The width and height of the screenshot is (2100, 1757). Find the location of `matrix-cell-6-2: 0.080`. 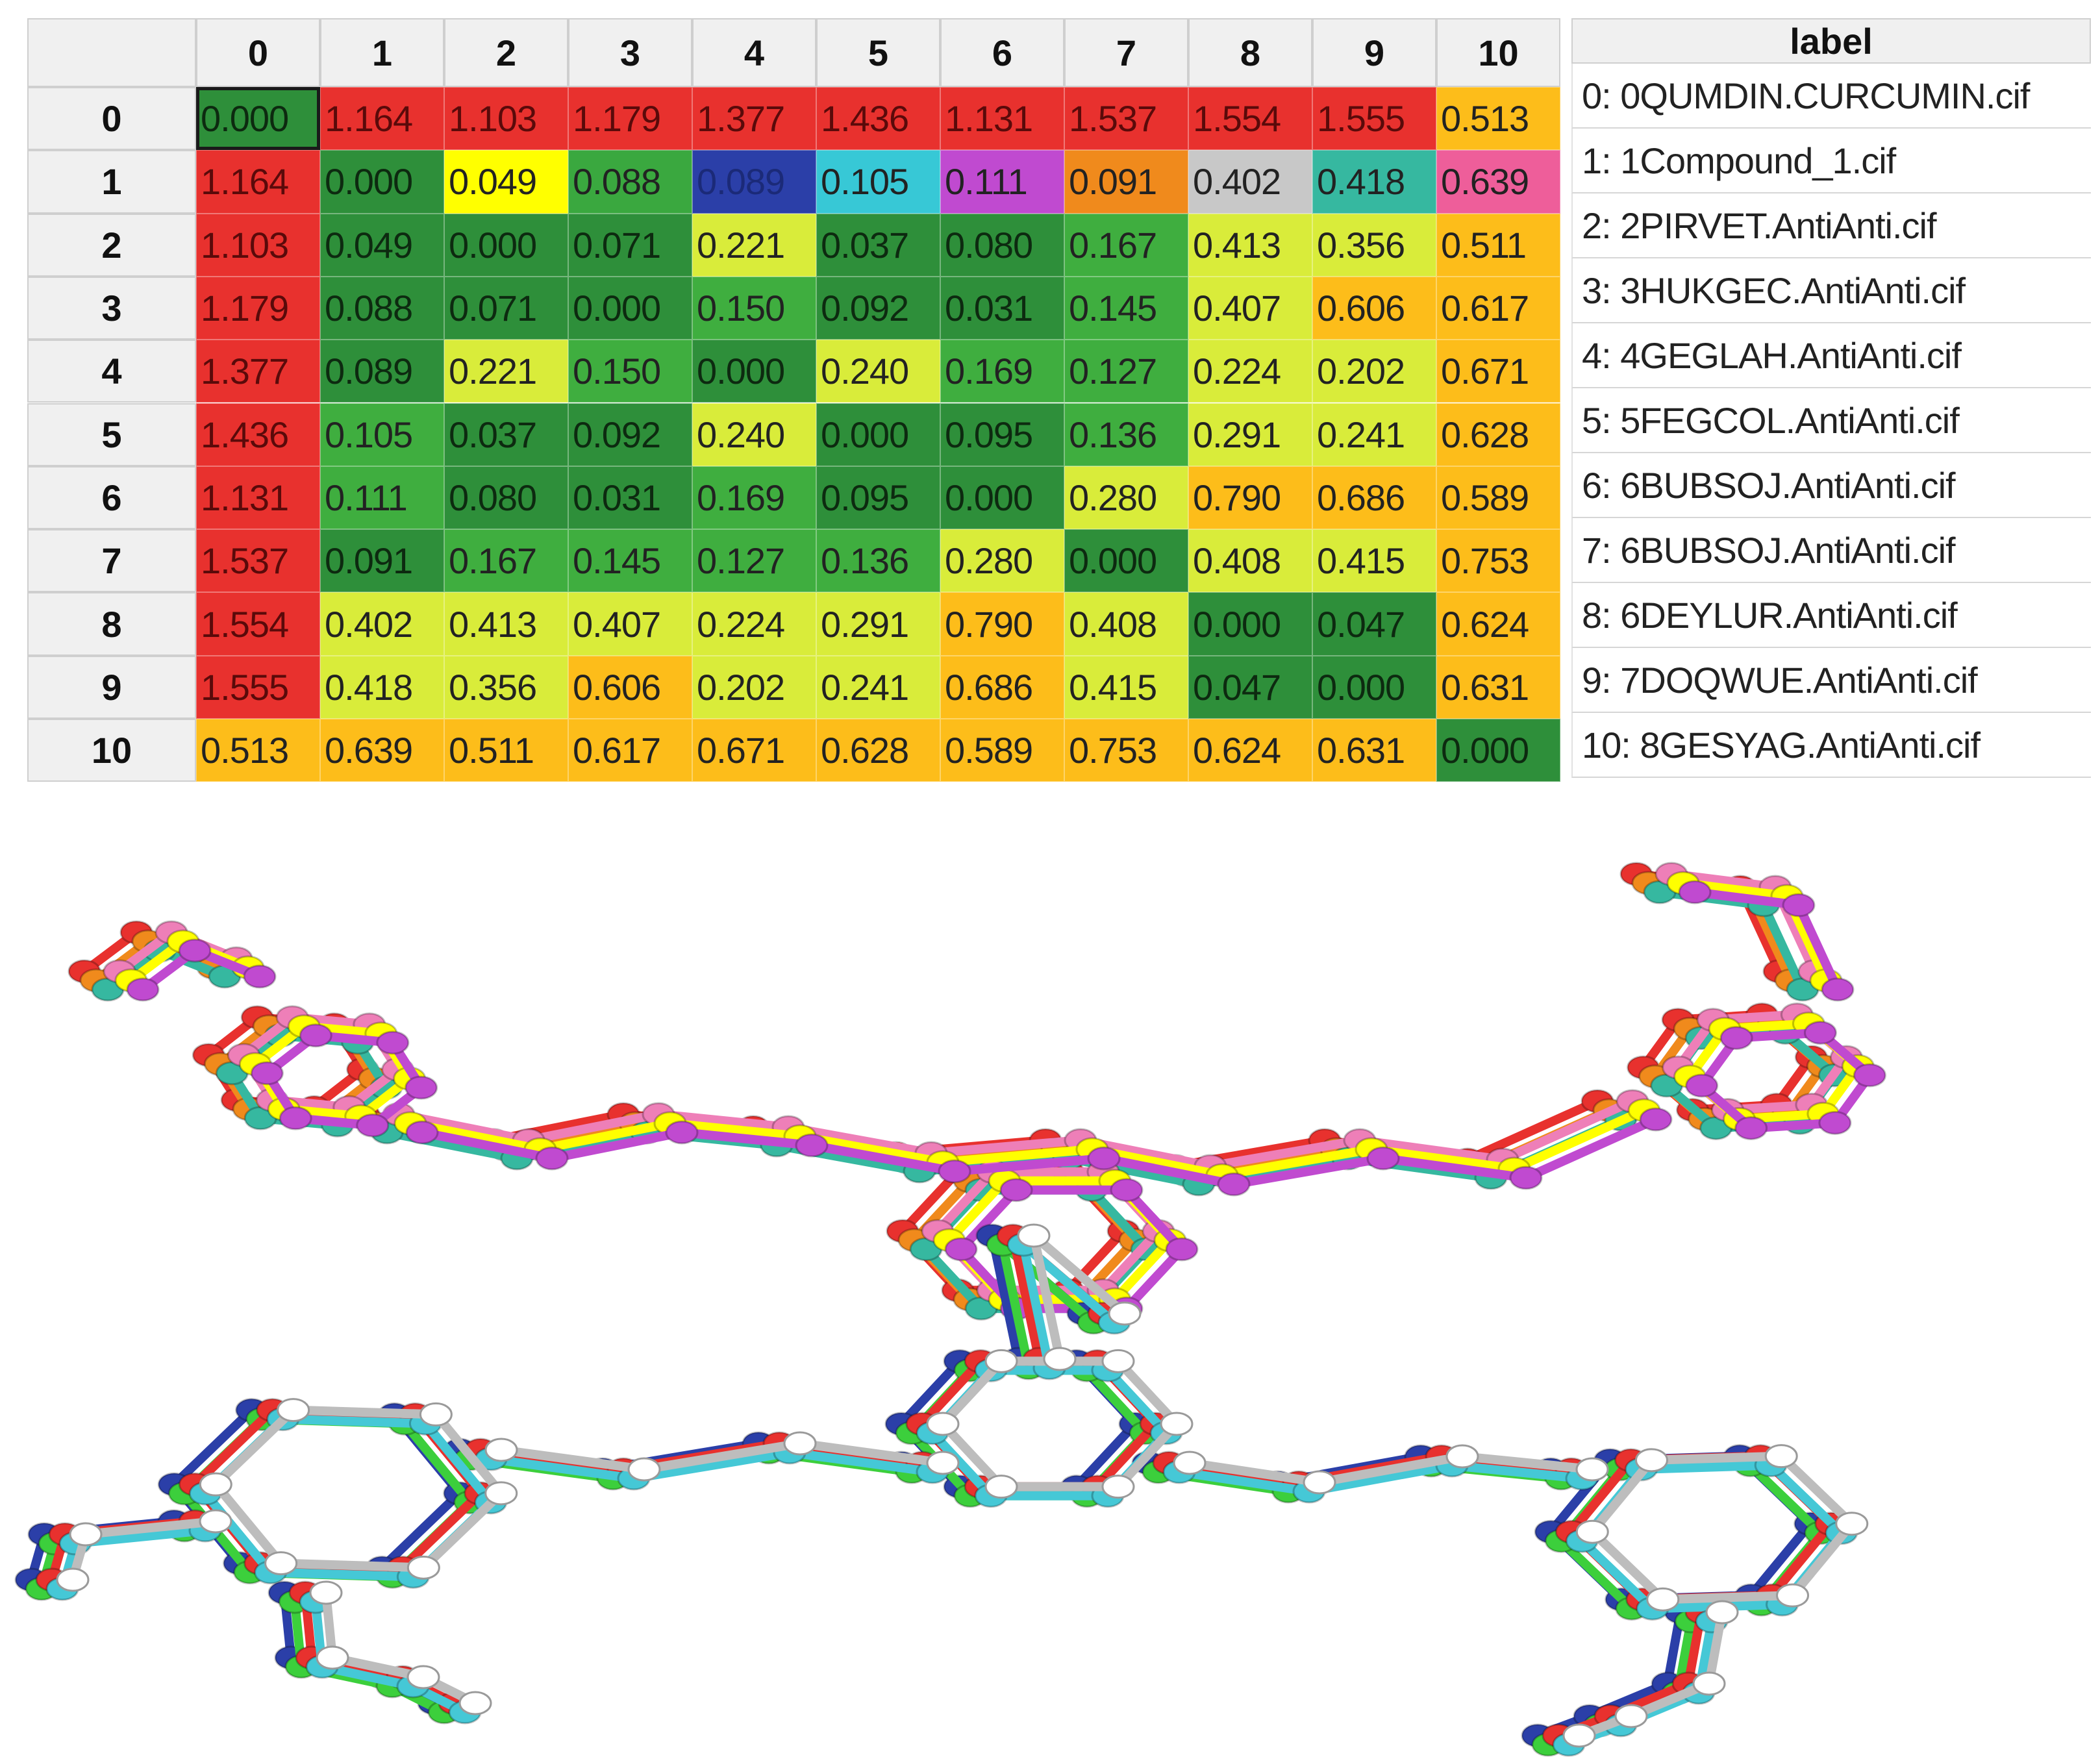

matrix-cell-6-2: 0.080 is located at coordinates (506, 498).